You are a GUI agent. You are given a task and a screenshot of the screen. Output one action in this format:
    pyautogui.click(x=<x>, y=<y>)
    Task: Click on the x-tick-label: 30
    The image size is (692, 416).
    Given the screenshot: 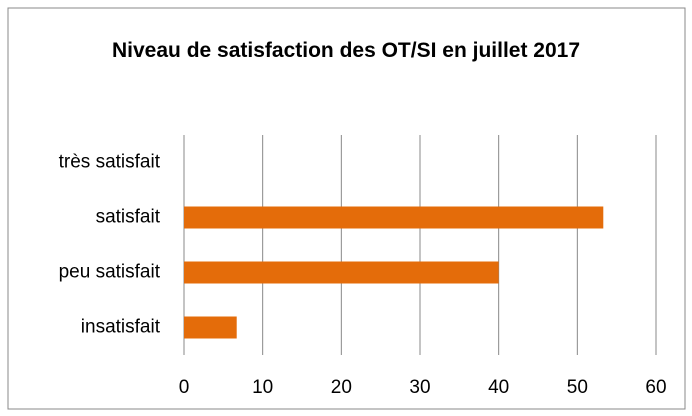 What is the action you would take?
    pyautogui.click(x=419, y=387)
    